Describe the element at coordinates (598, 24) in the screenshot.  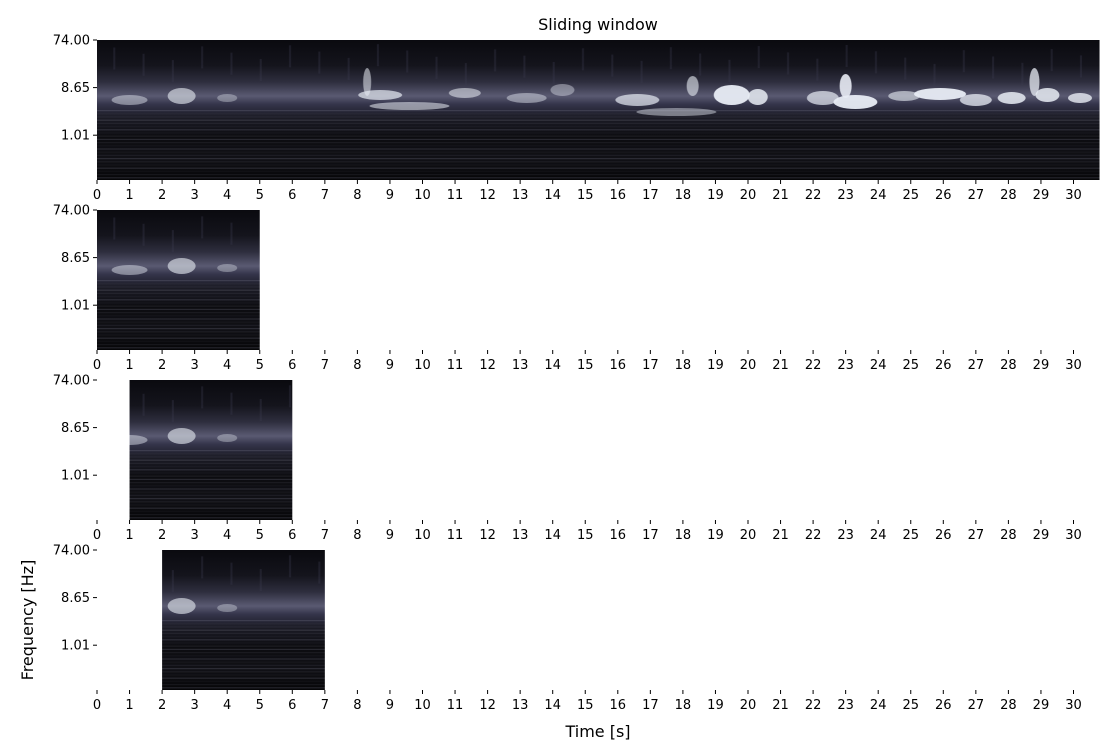
I see `chart-title: Sliding window` at that location.